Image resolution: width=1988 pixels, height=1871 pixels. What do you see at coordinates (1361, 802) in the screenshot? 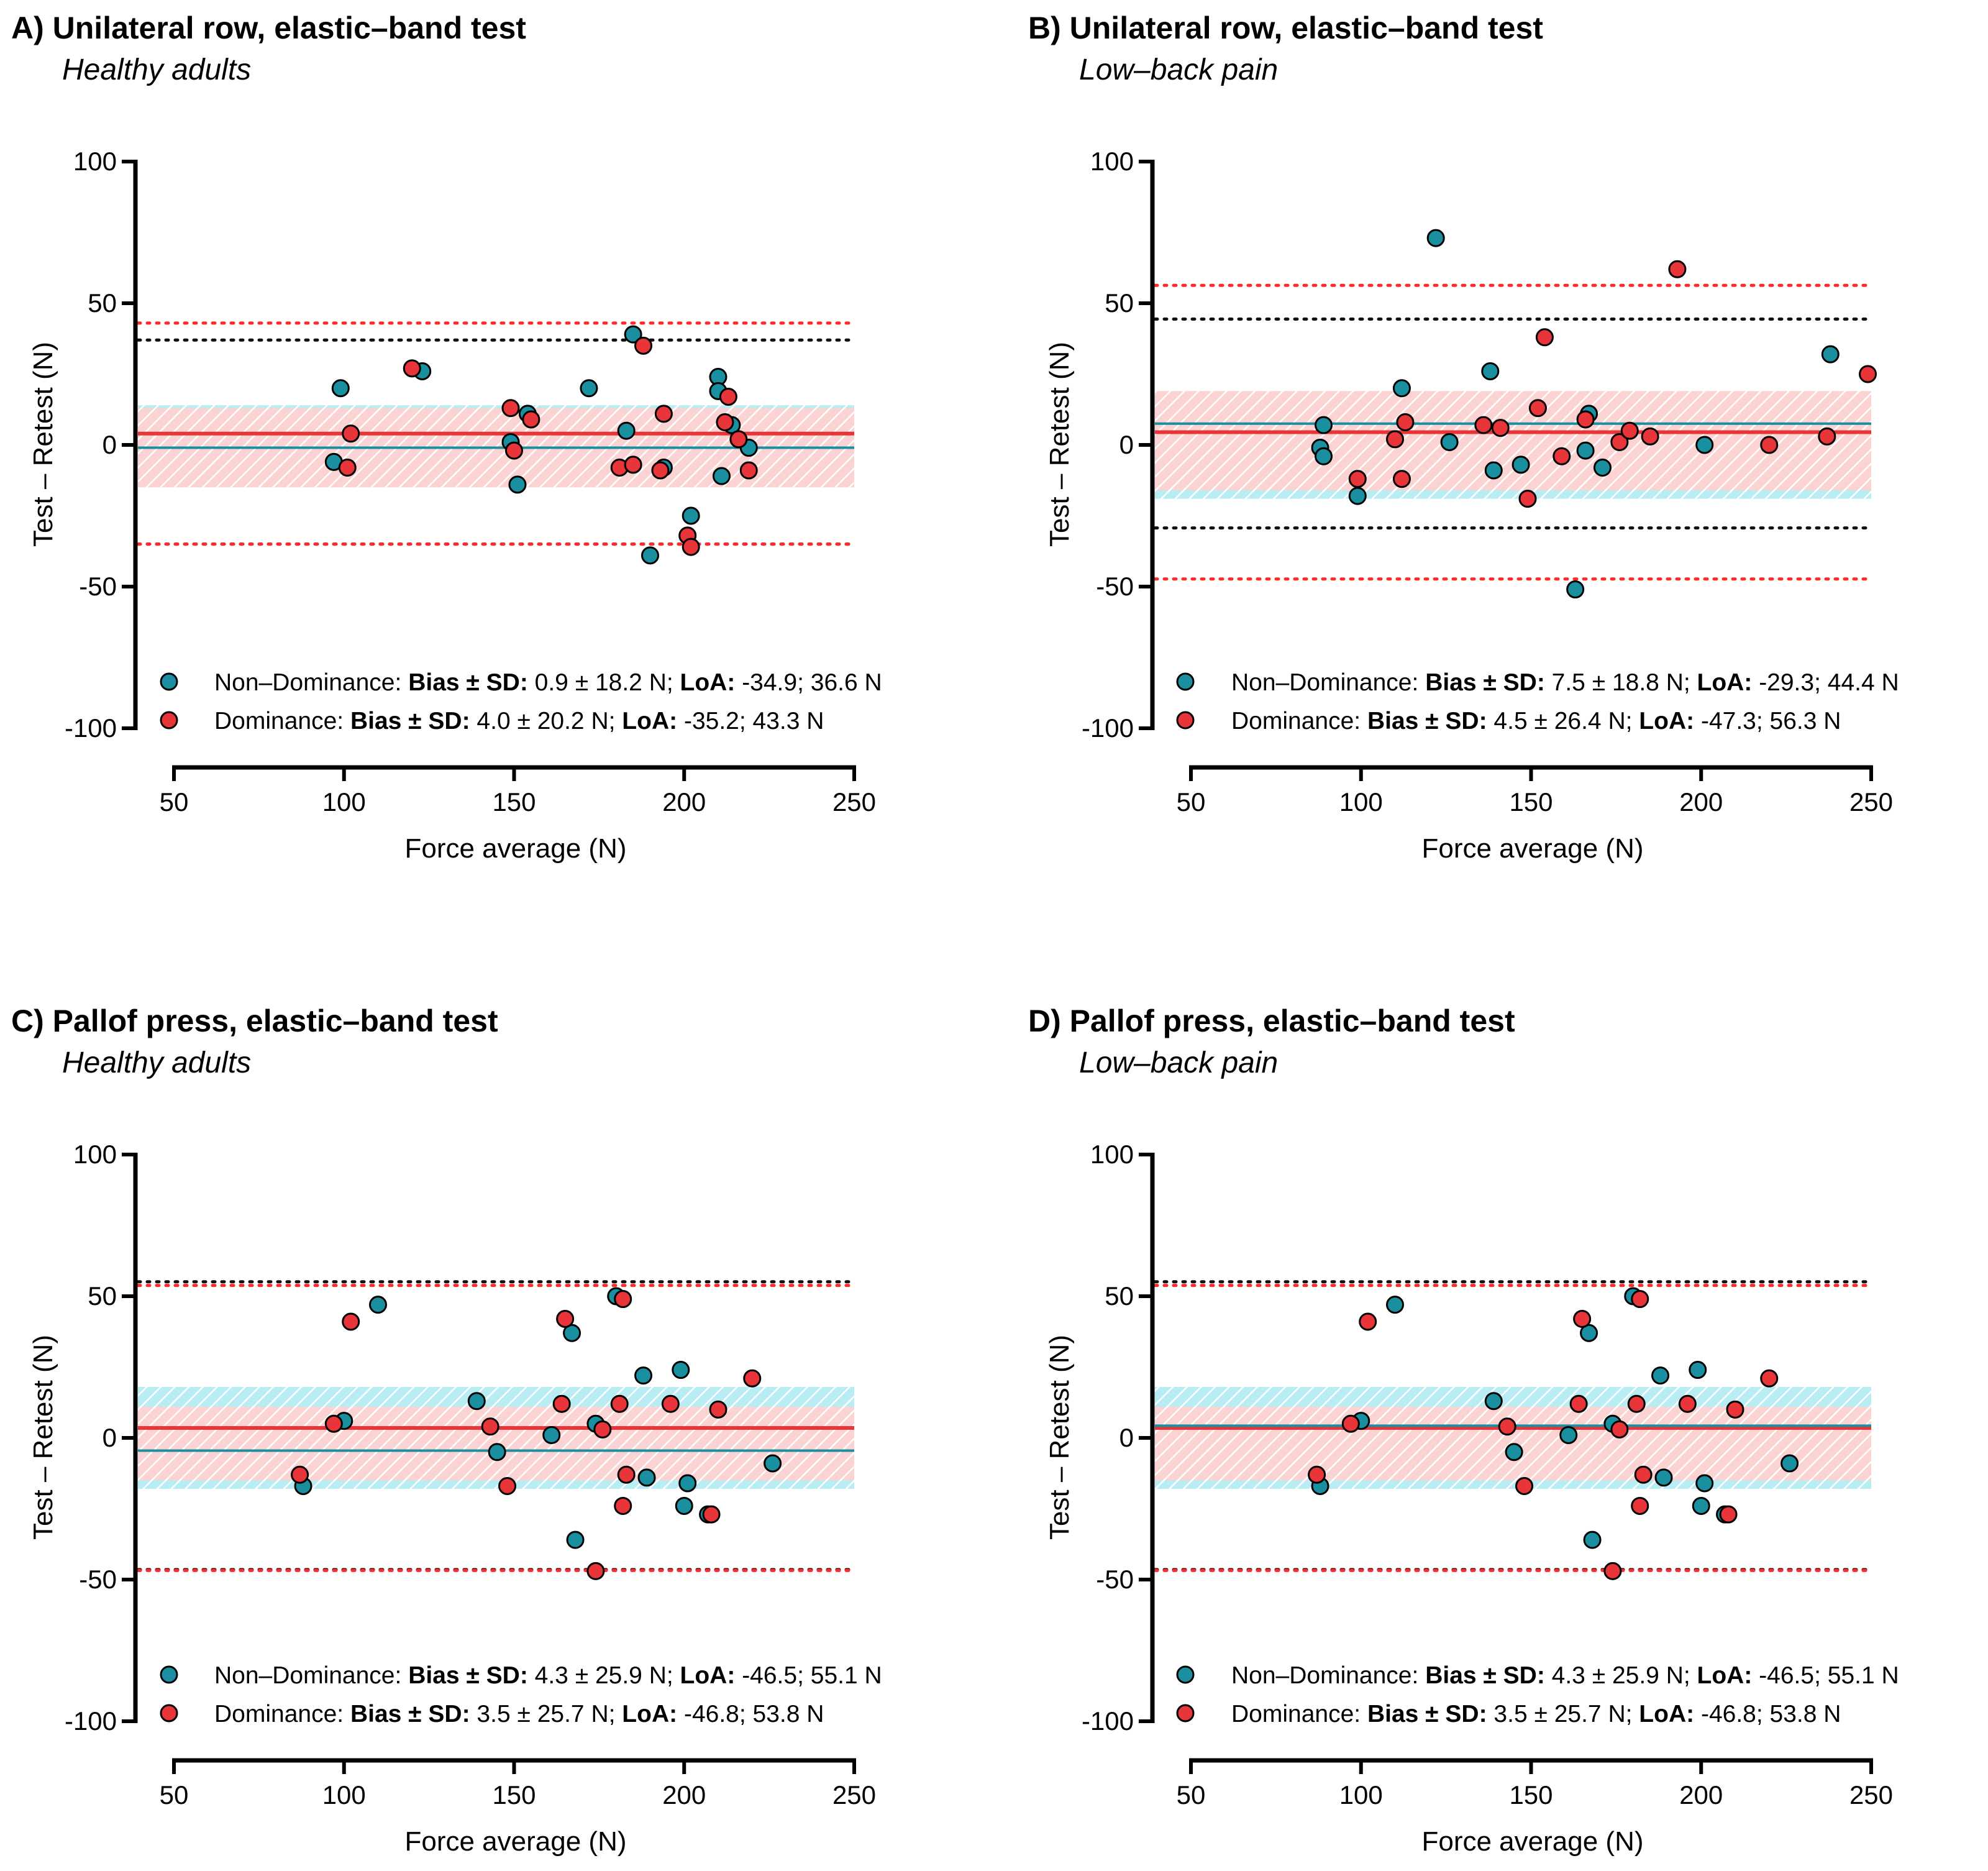
I see `x-tick-label: 100` at bounding box center [1361, 802].